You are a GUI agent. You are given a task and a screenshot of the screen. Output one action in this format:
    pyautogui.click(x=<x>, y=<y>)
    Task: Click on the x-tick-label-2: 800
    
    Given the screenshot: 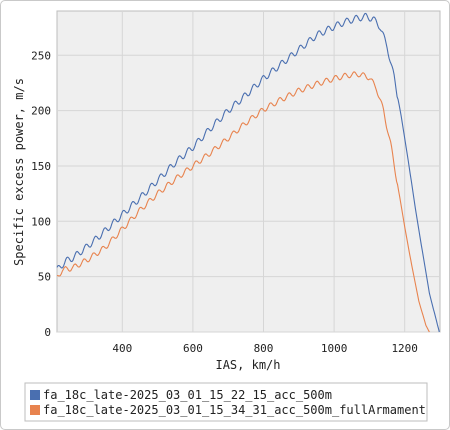 What is the action you would take?
    pyautogui.click(x=264, y=348)
    